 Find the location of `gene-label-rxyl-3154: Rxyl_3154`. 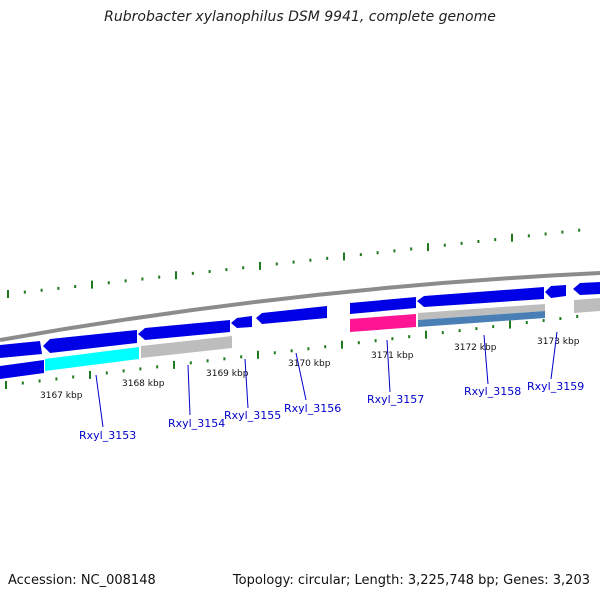

gene-label-rxyl-3154: Rxyl_3154 is located at coordinates (196, 423).